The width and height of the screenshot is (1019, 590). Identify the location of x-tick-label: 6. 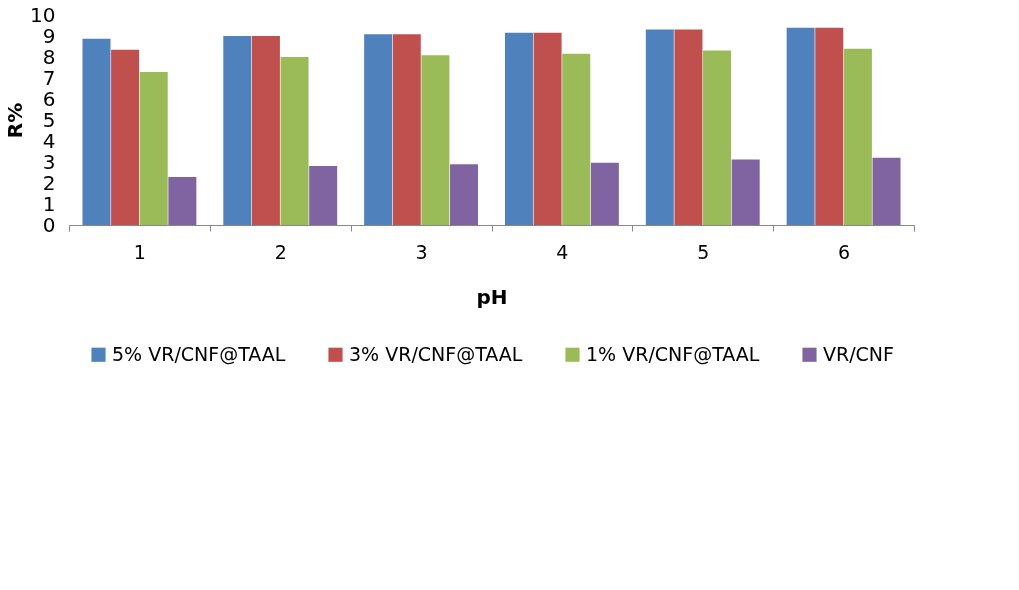
(844, 251).